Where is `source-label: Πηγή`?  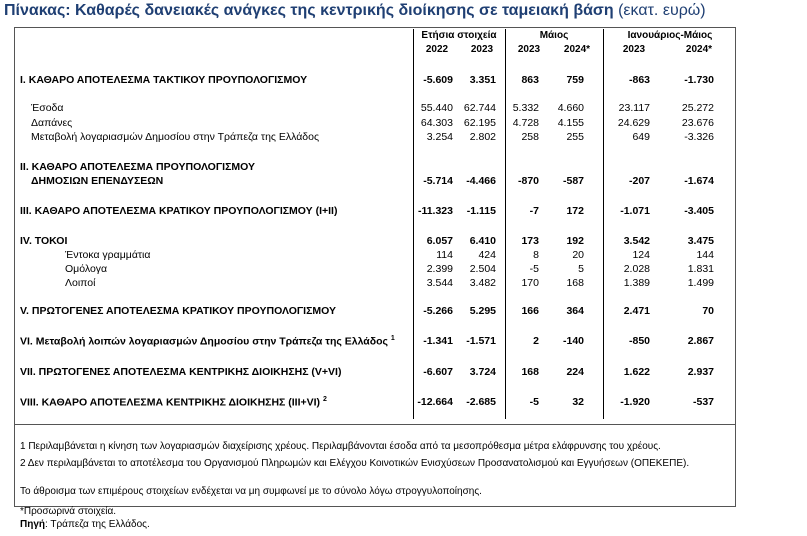
source-label: Πηγή is located at coordinates (32, 524).